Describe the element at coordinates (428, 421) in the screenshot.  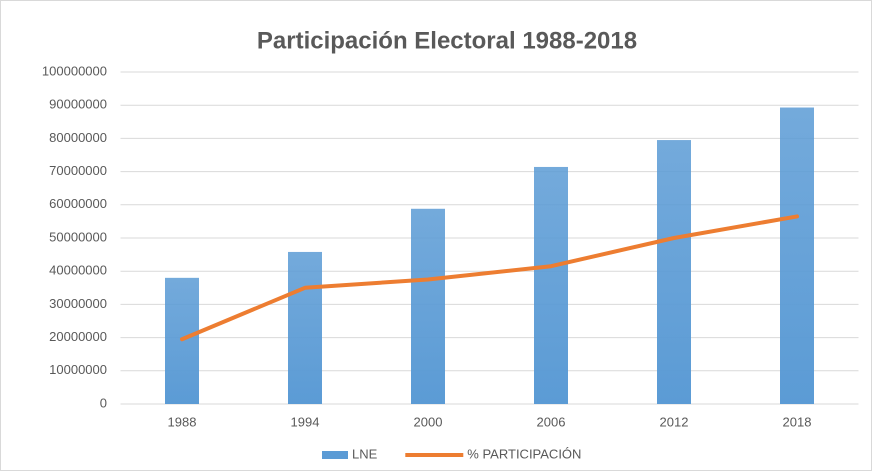
I see `x-tick-label: 2000` at that location.